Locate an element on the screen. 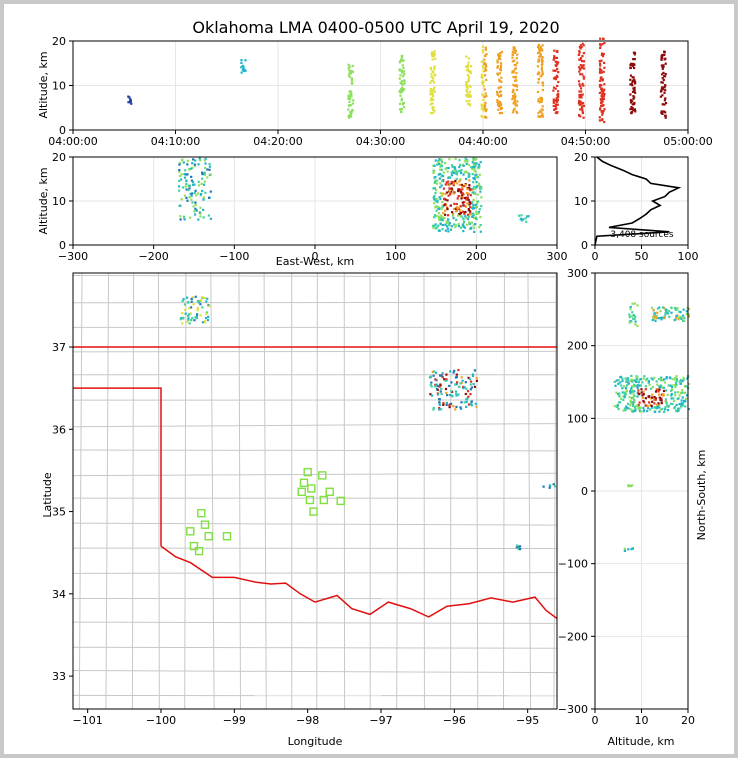 The width and height of the screenshot is (738, 758). county-line is located at coordinates (158, 491).